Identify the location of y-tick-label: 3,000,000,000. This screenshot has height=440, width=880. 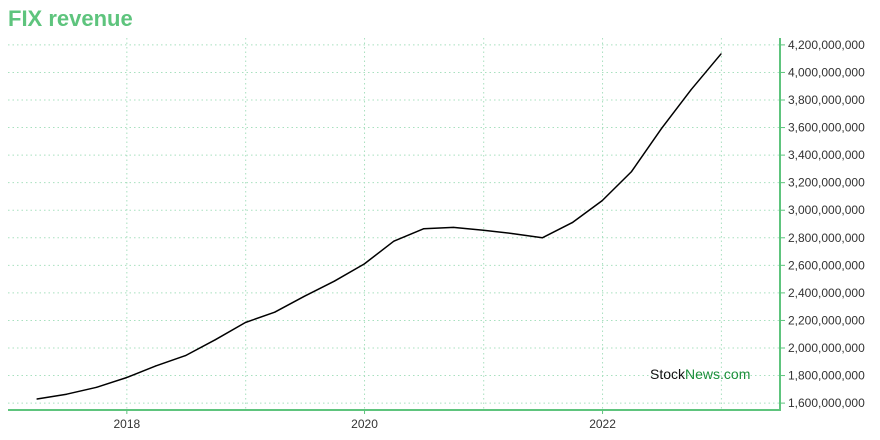
(826, 210).